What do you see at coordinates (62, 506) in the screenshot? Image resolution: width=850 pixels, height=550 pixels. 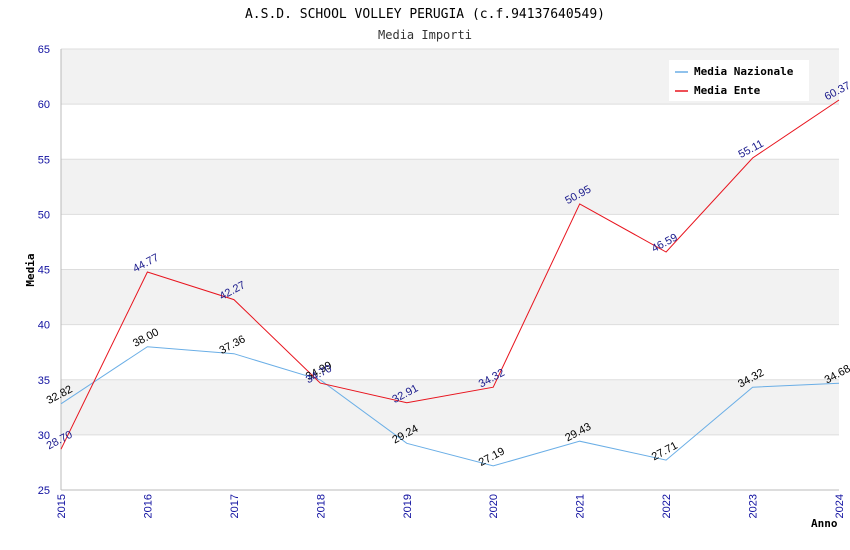 I see `x-tick-label: 2015` at bounding box center [62, 506].